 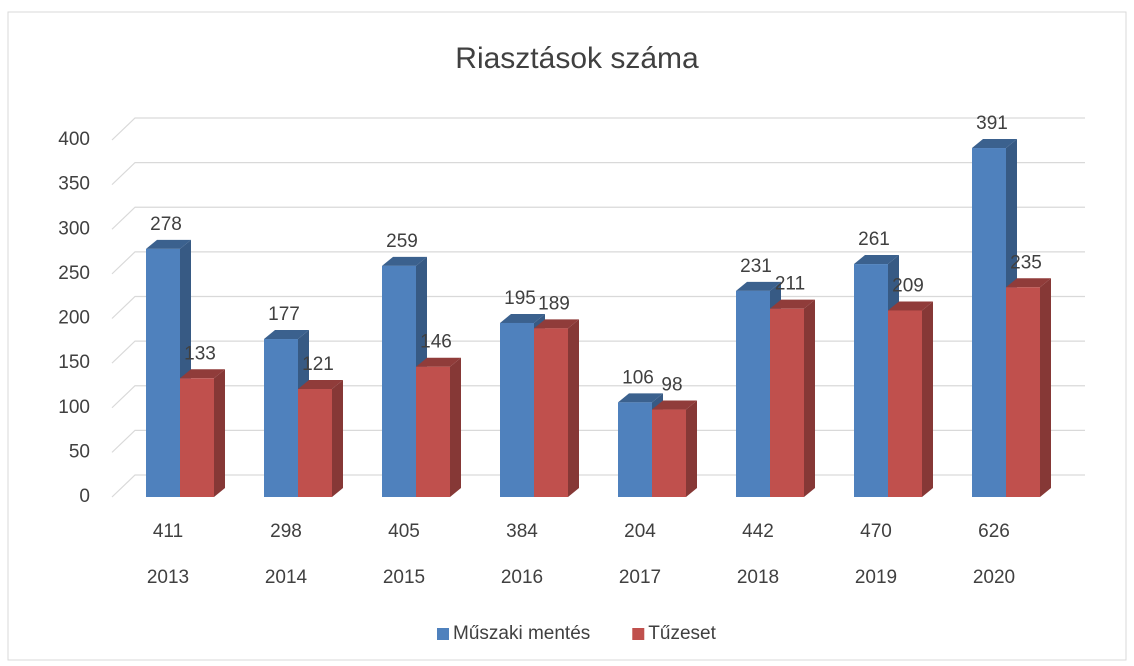 What do you see at coordinates (521, 633) in the screenshot?
I see `legend-label: Műszaki mentés` at bounding box center [521, 633].